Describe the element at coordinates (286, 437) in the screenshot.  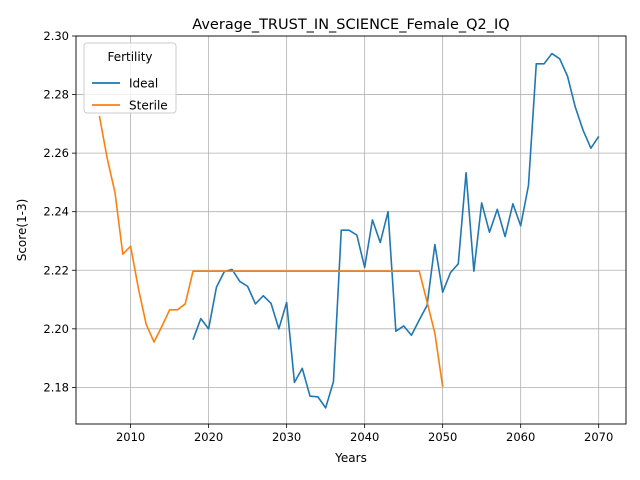
I see `x-tick-label: 2030` at that location.